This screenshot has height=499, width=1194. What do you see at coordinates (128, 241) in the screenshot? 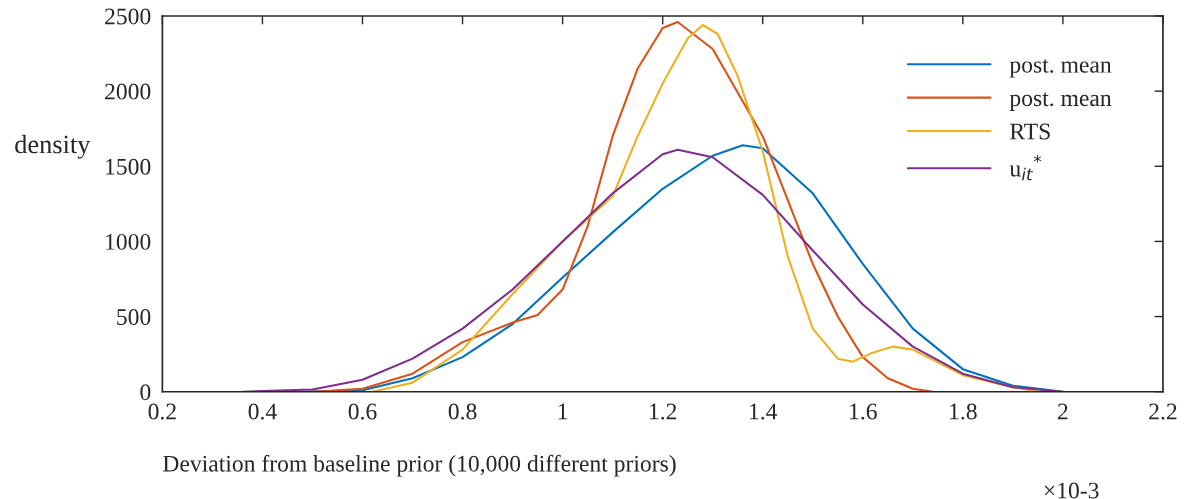
I see `y-tick-label: 1000` at bounding box center [128, 241].